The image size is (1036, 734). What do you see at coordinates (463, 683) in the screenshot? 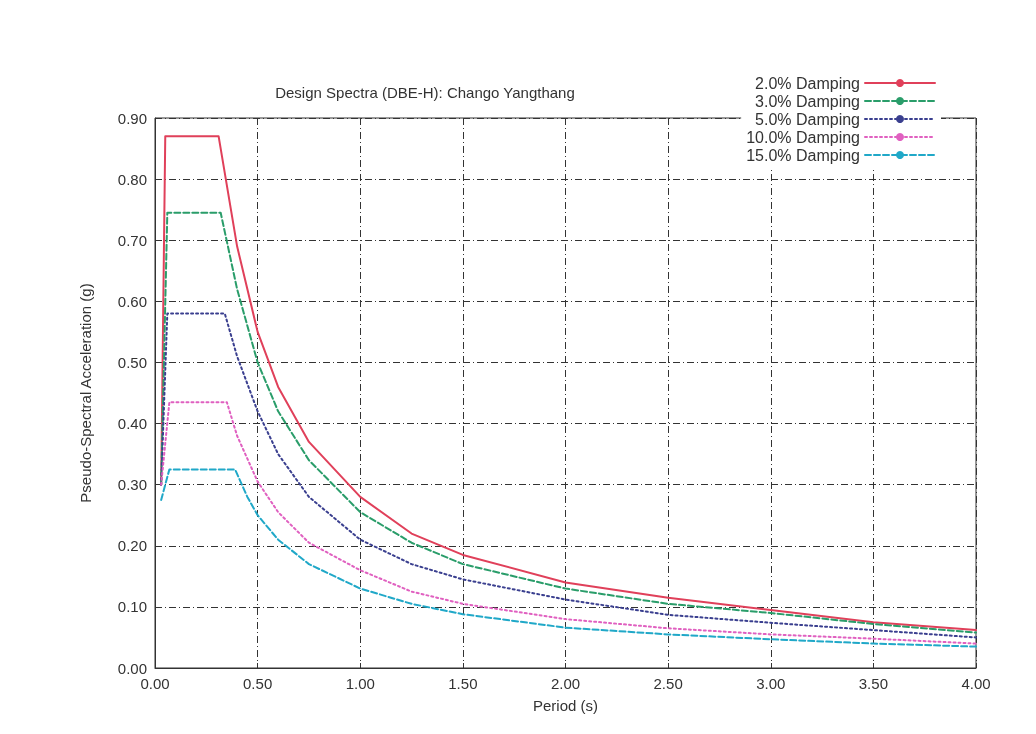
I see `x-tick-label: 1.50` at bounding box center [463, 683].